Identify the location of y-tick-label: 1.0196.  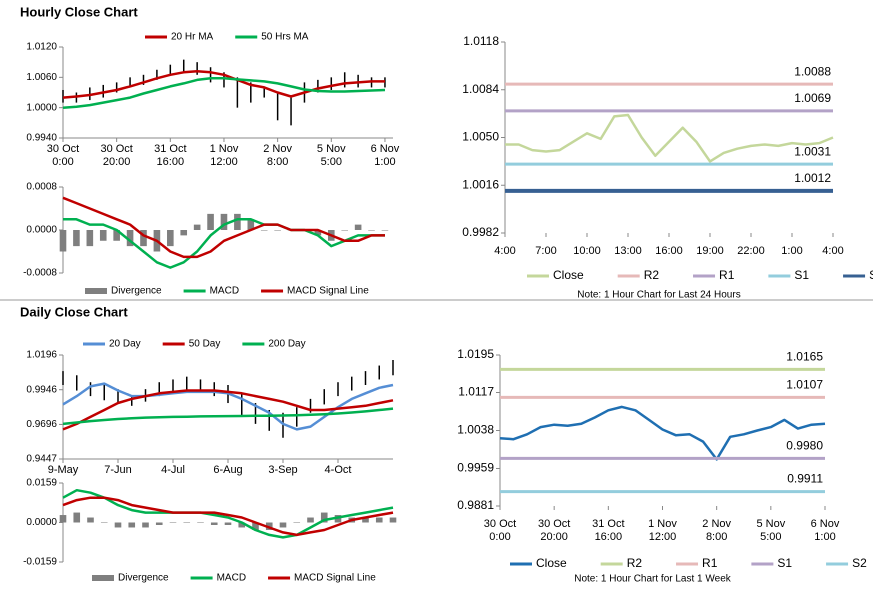
(41, 355).